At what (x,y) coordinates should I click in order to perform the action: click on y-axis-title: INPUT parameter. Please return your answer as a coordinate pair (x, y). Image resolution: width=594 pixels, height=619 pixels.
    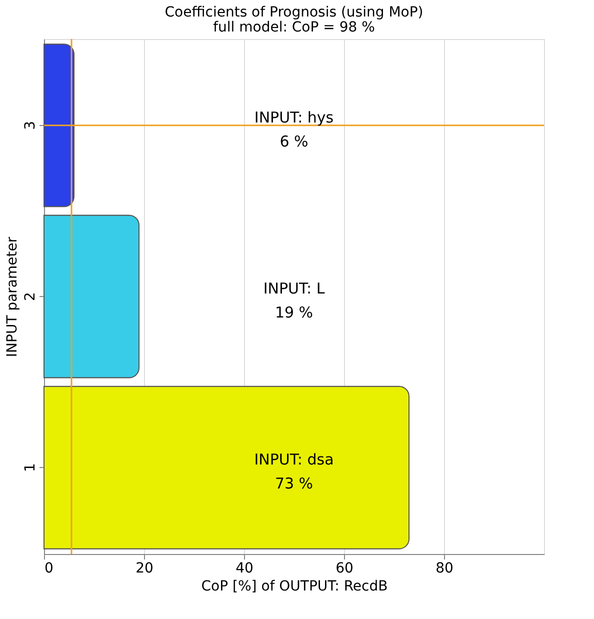
    Looking at the image, I should click on (12, 297).